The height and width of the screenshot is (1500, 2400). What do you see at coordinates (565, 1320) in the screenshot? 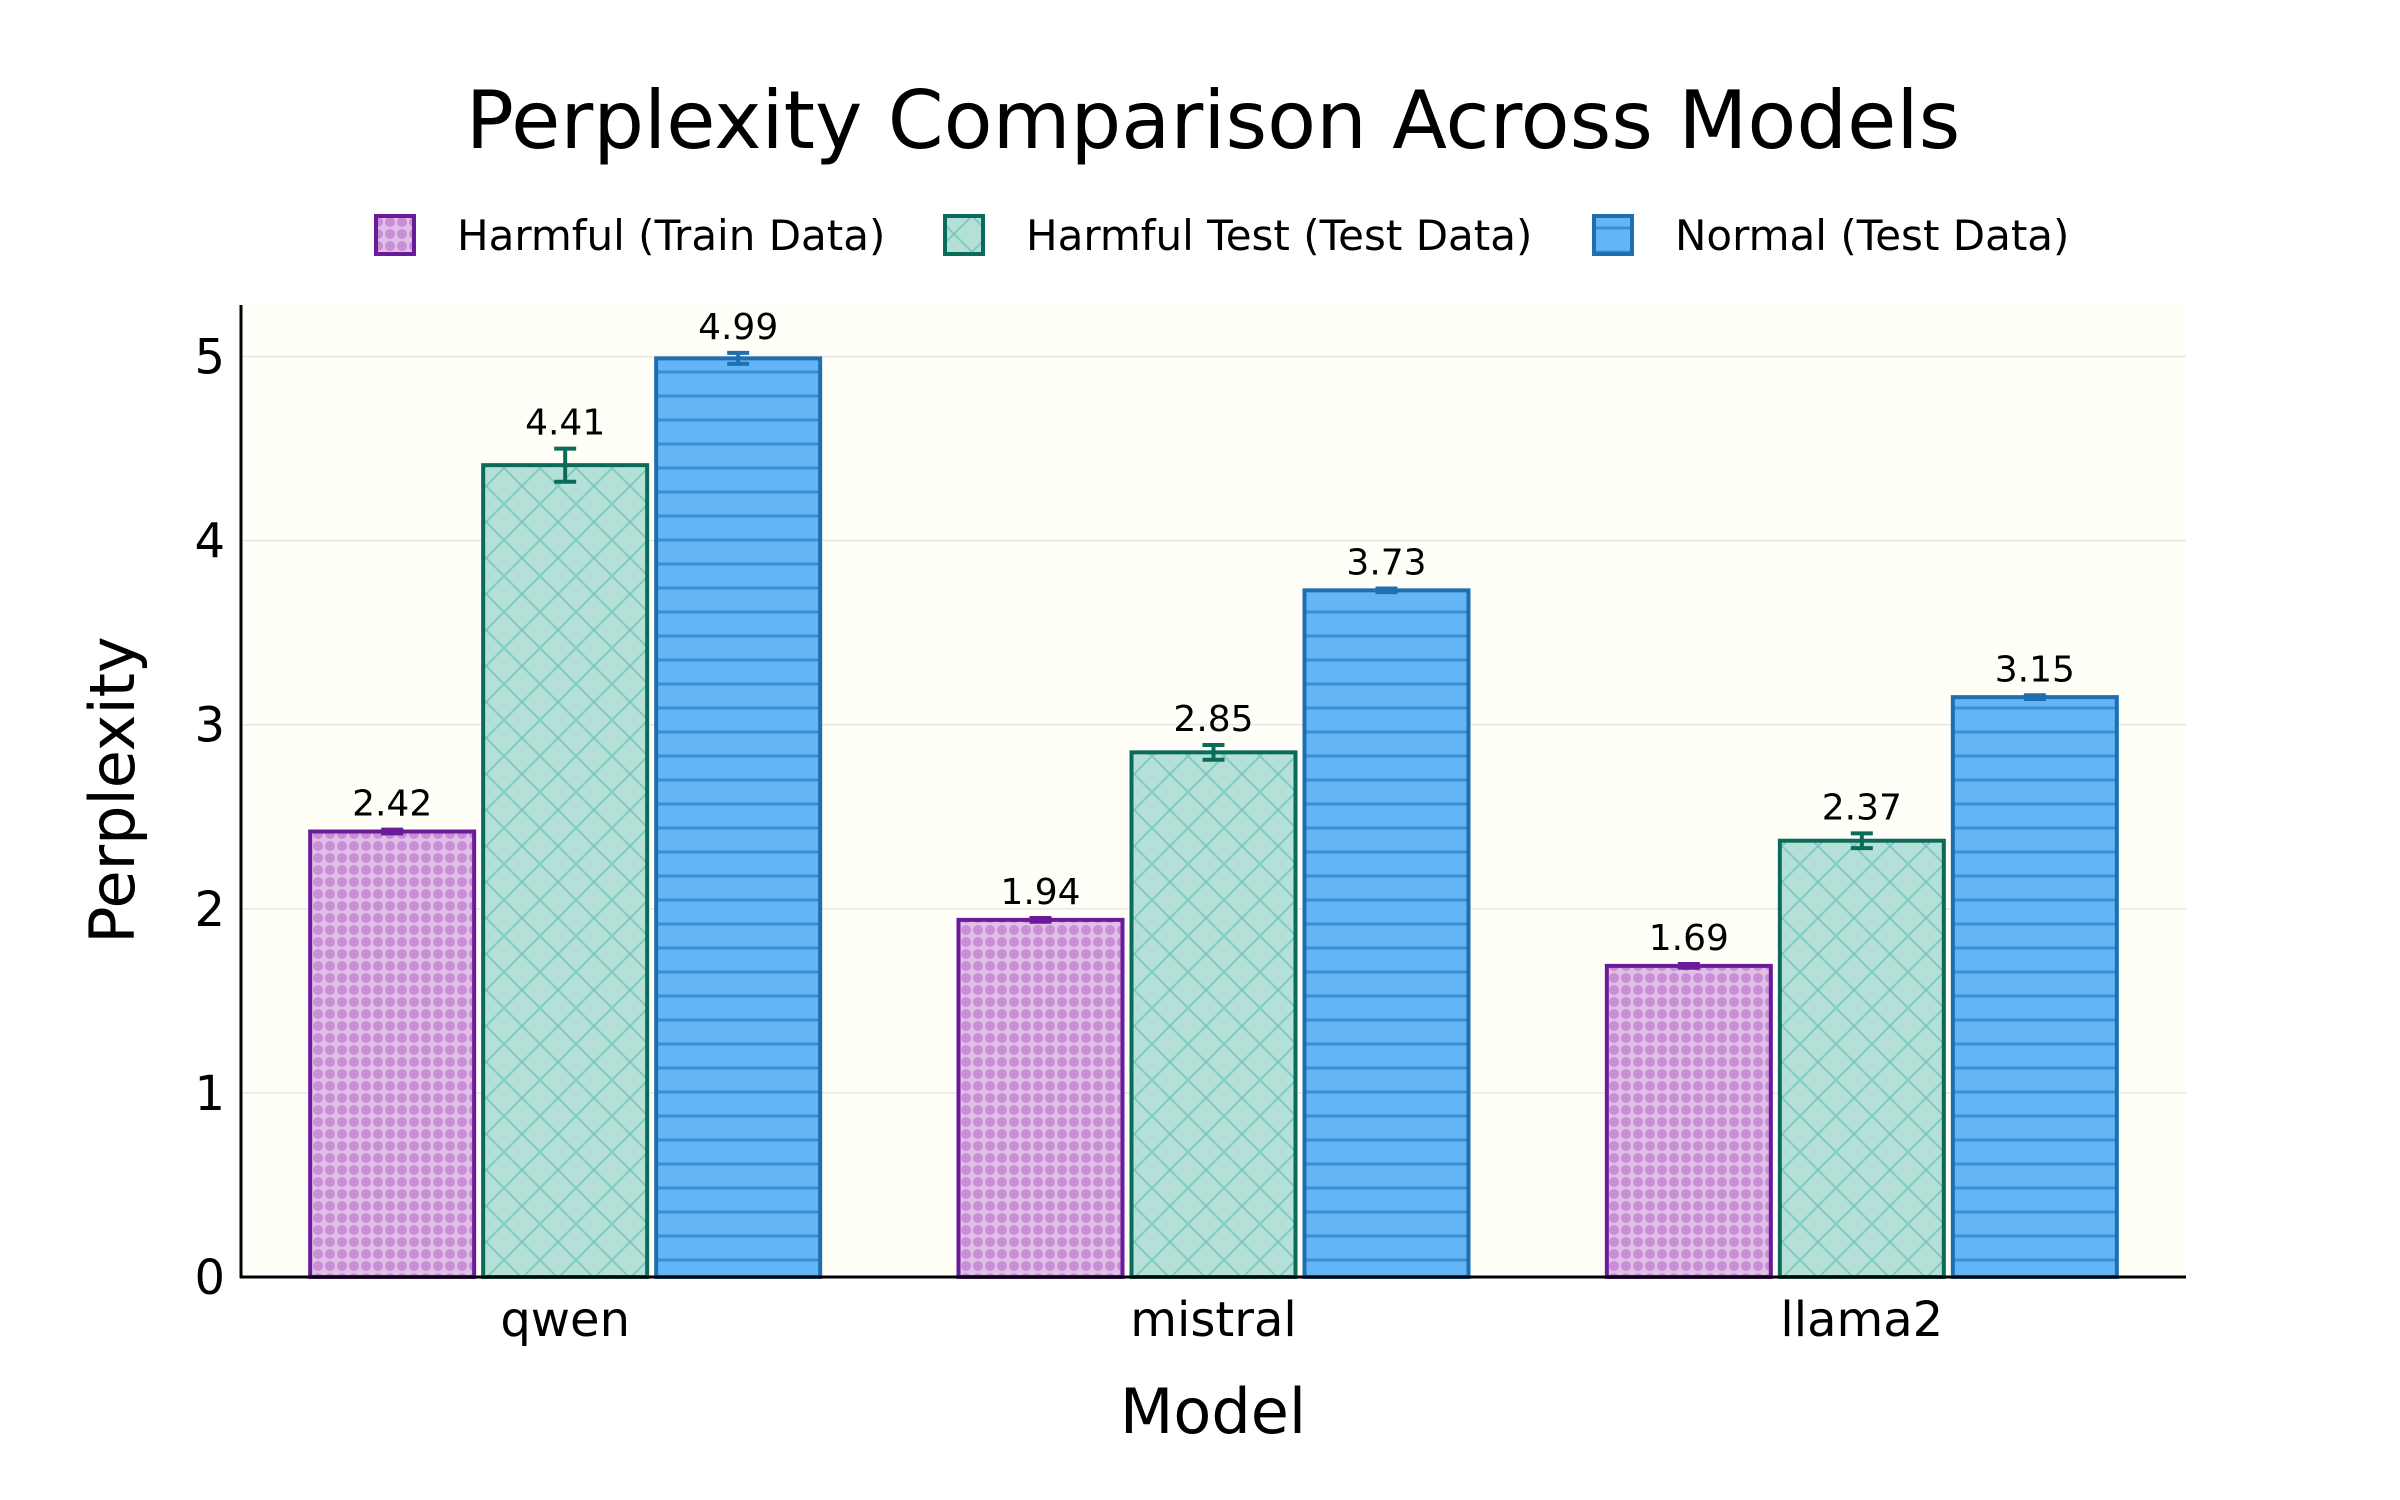
I see `x-tick-label-qwen: qwen` at bounding box center [565, 1320].